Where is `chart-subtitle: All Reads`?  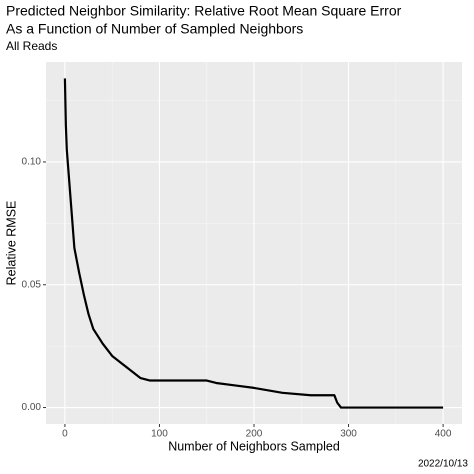 chart-subtitle: All Reads is located at coordinates (31, 46).